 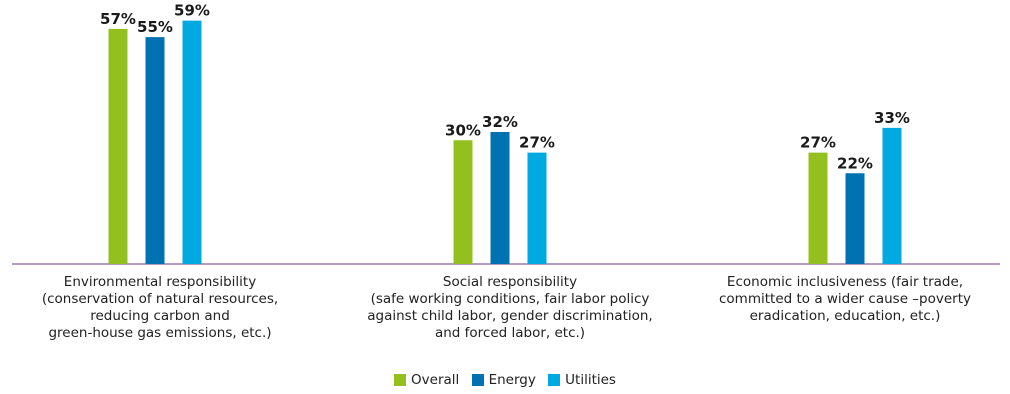 I want to click on data-label-utilities-2: 33%, so click(x=892, y=118).